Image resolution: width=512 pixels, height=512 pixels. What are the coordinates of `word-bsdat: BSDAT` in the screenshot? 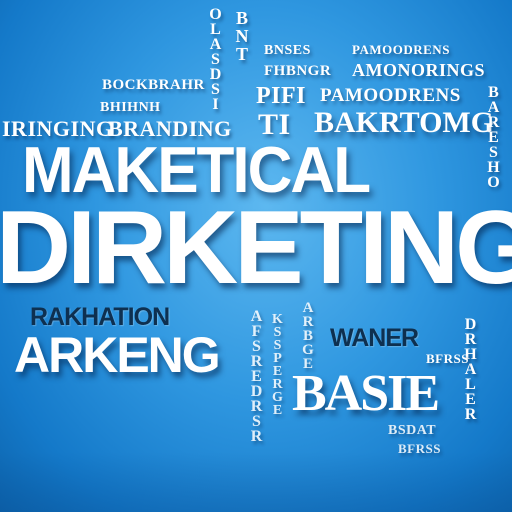 It's located at (412, 430).